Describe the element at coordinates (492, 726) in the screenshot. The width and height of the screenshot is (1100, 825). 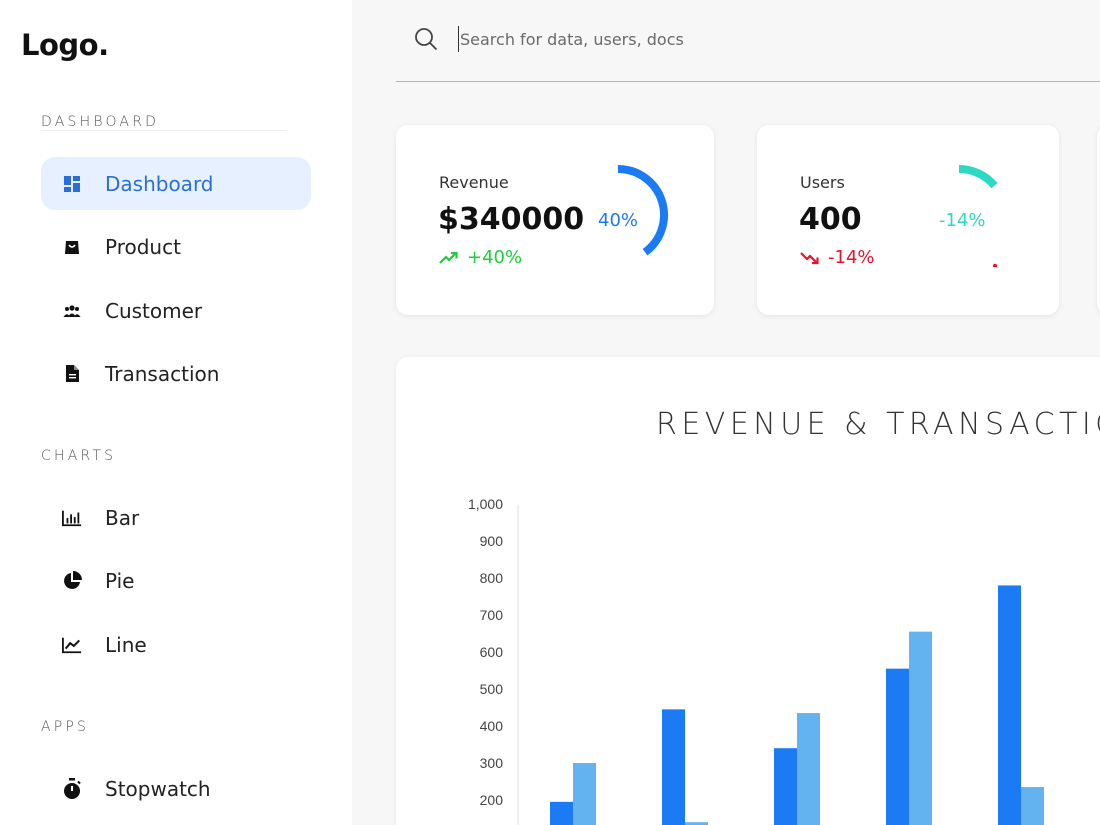
I see `y-tick-label: 400` at that location.